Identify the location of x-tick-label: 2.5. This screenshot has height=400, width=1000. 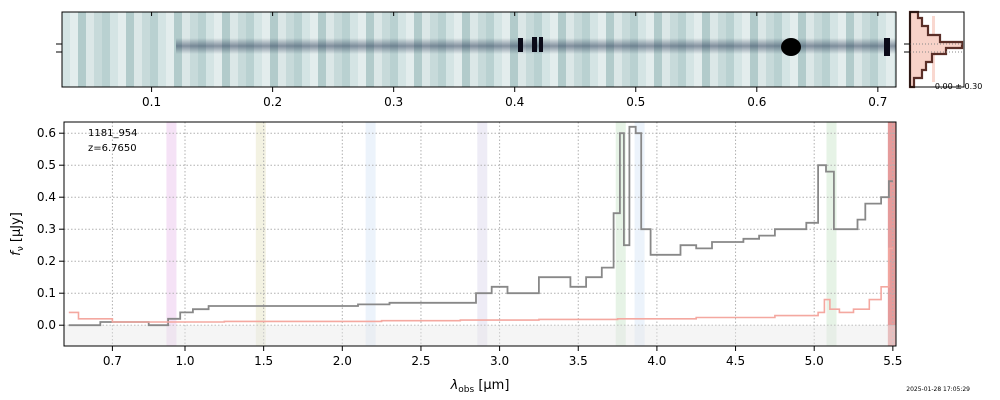
(420, 361).